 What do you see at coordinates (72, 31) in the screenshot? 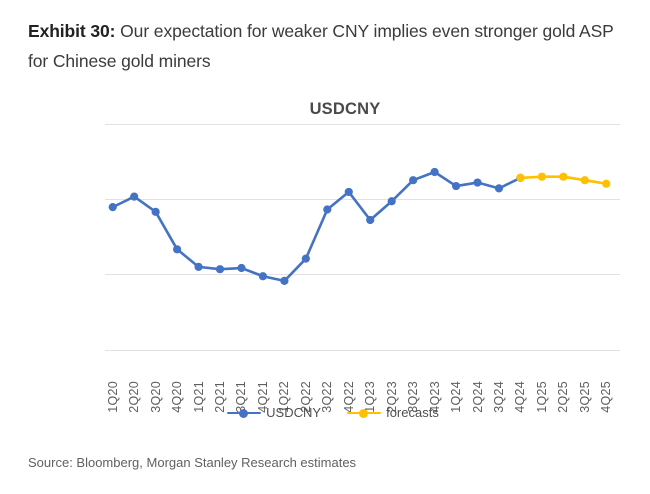
I see `exhibit-label: Exhibit 30:` at bounding box center [72, 31].